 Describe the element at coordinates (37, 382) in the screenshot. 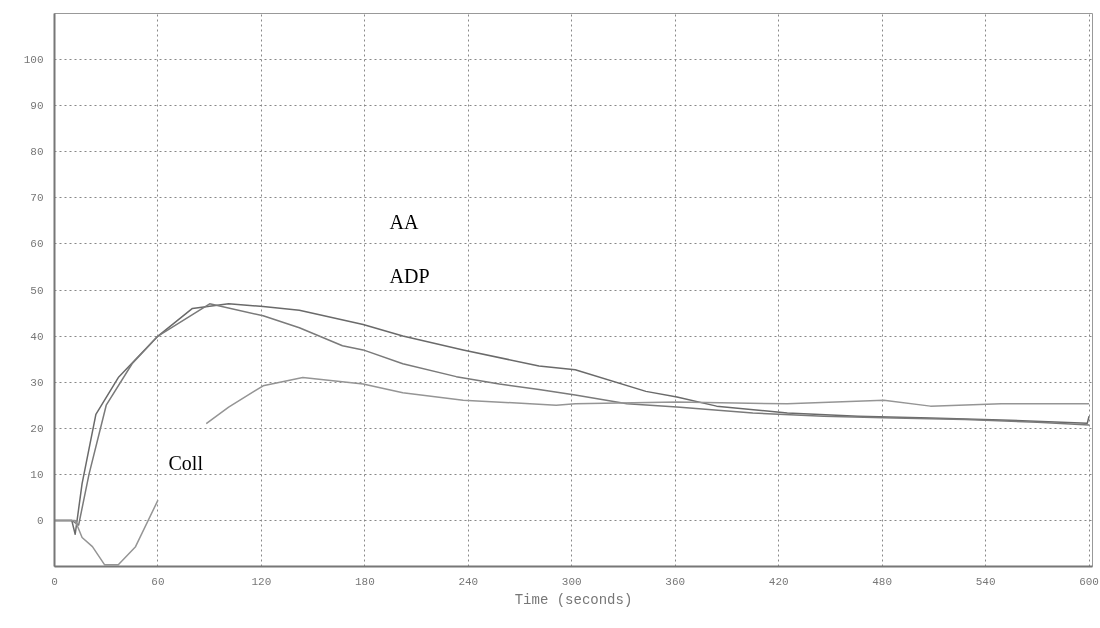

I see `y-tick-label: 30` at that location.